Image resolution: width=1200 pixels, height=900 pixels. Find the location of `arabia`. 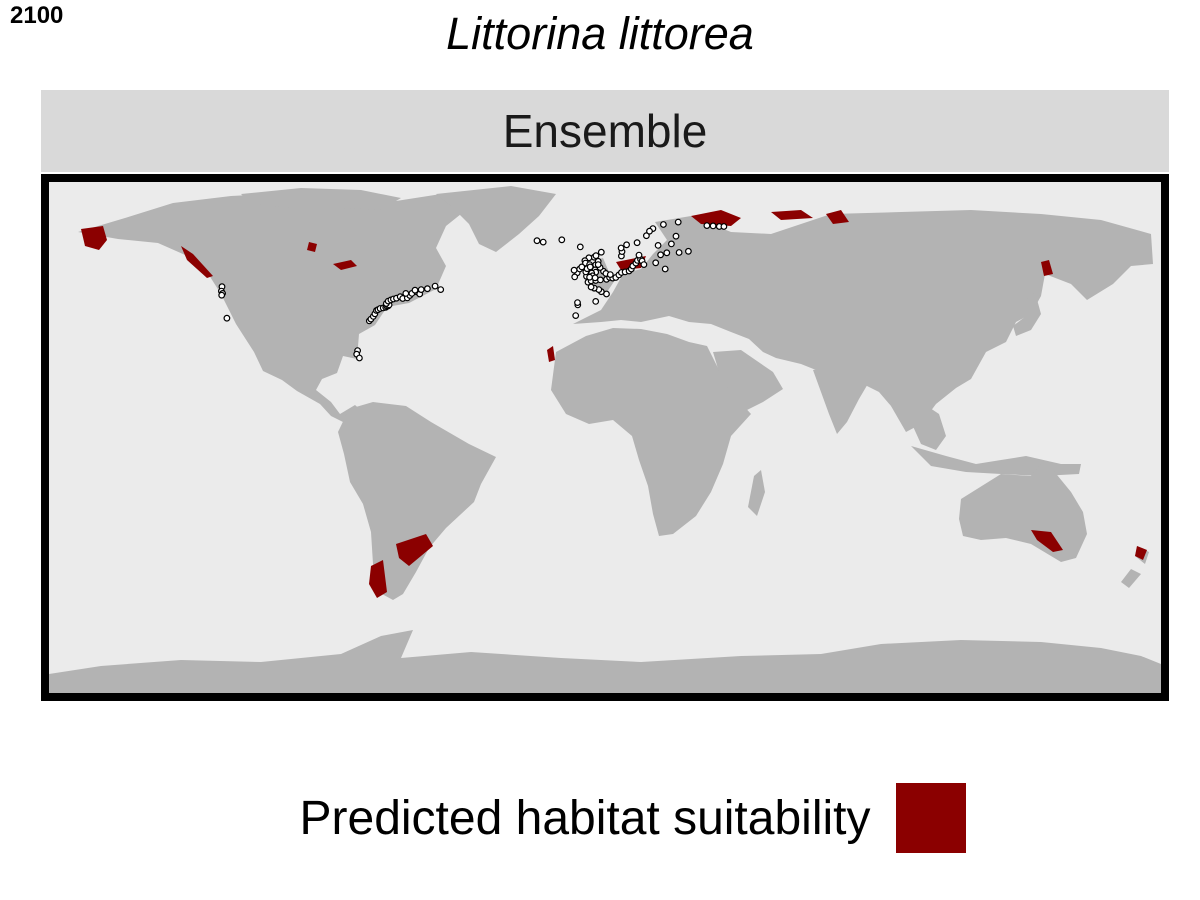

arabia is located at coordinates (748, 381).